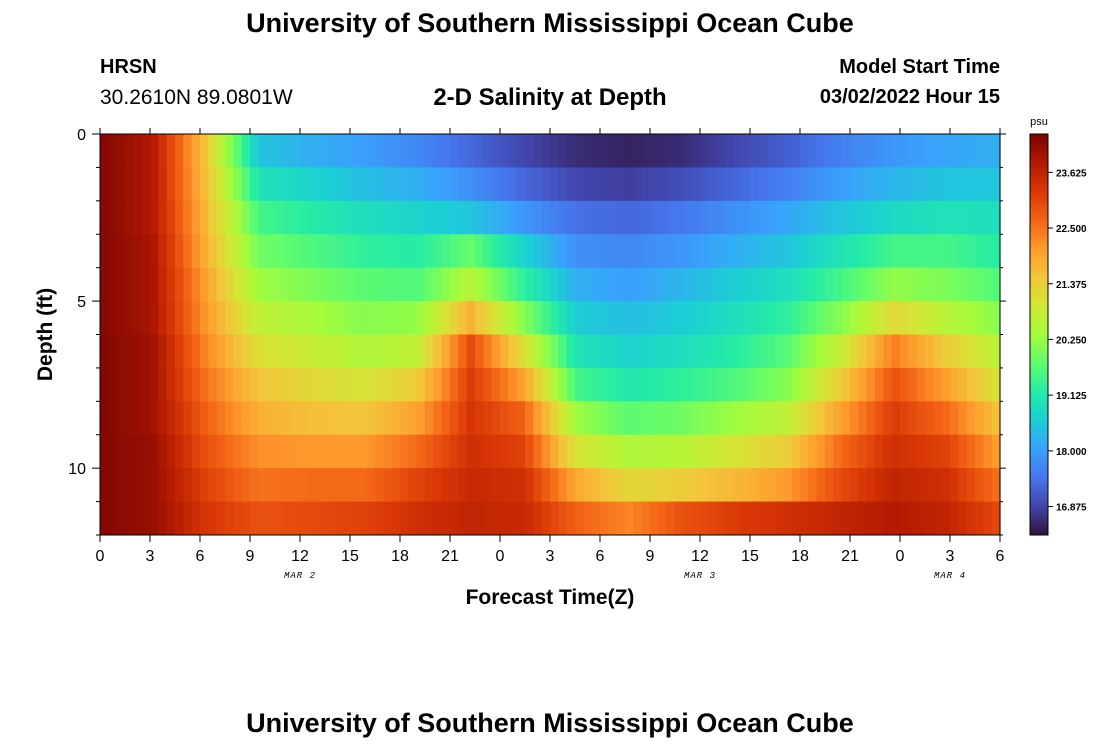  Describe the element at coordinates (200, 556) in the screenshot. I see `x-tick-label: 6` at that location.